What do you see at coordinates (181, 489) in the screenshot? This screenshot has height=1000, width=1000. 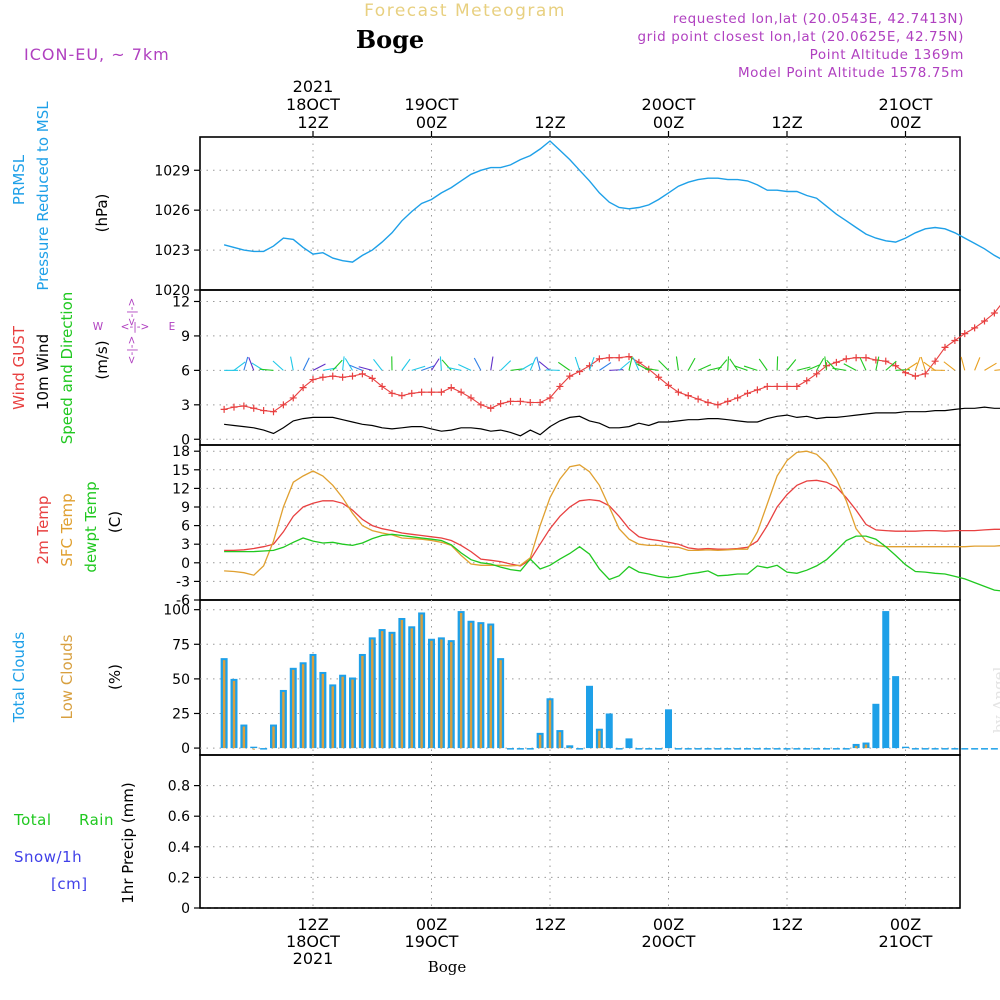 I see `temp-ytick-label: 12` at bounding box center [181, 489].